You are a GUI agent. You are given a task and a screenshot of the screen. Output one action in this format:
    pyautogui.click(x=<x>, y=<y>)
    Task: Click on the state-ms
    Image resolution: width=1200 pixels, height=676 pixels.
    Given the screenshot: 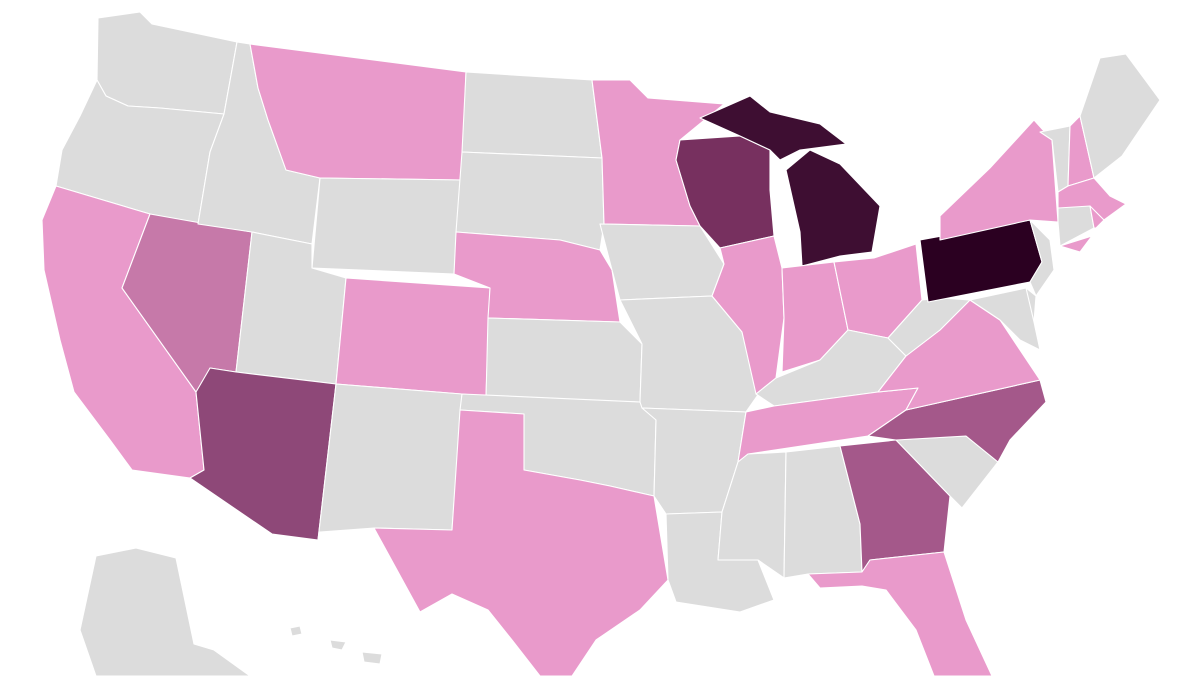 What is the action you would take?
    pyautogui.click(x=752, y=515)
    